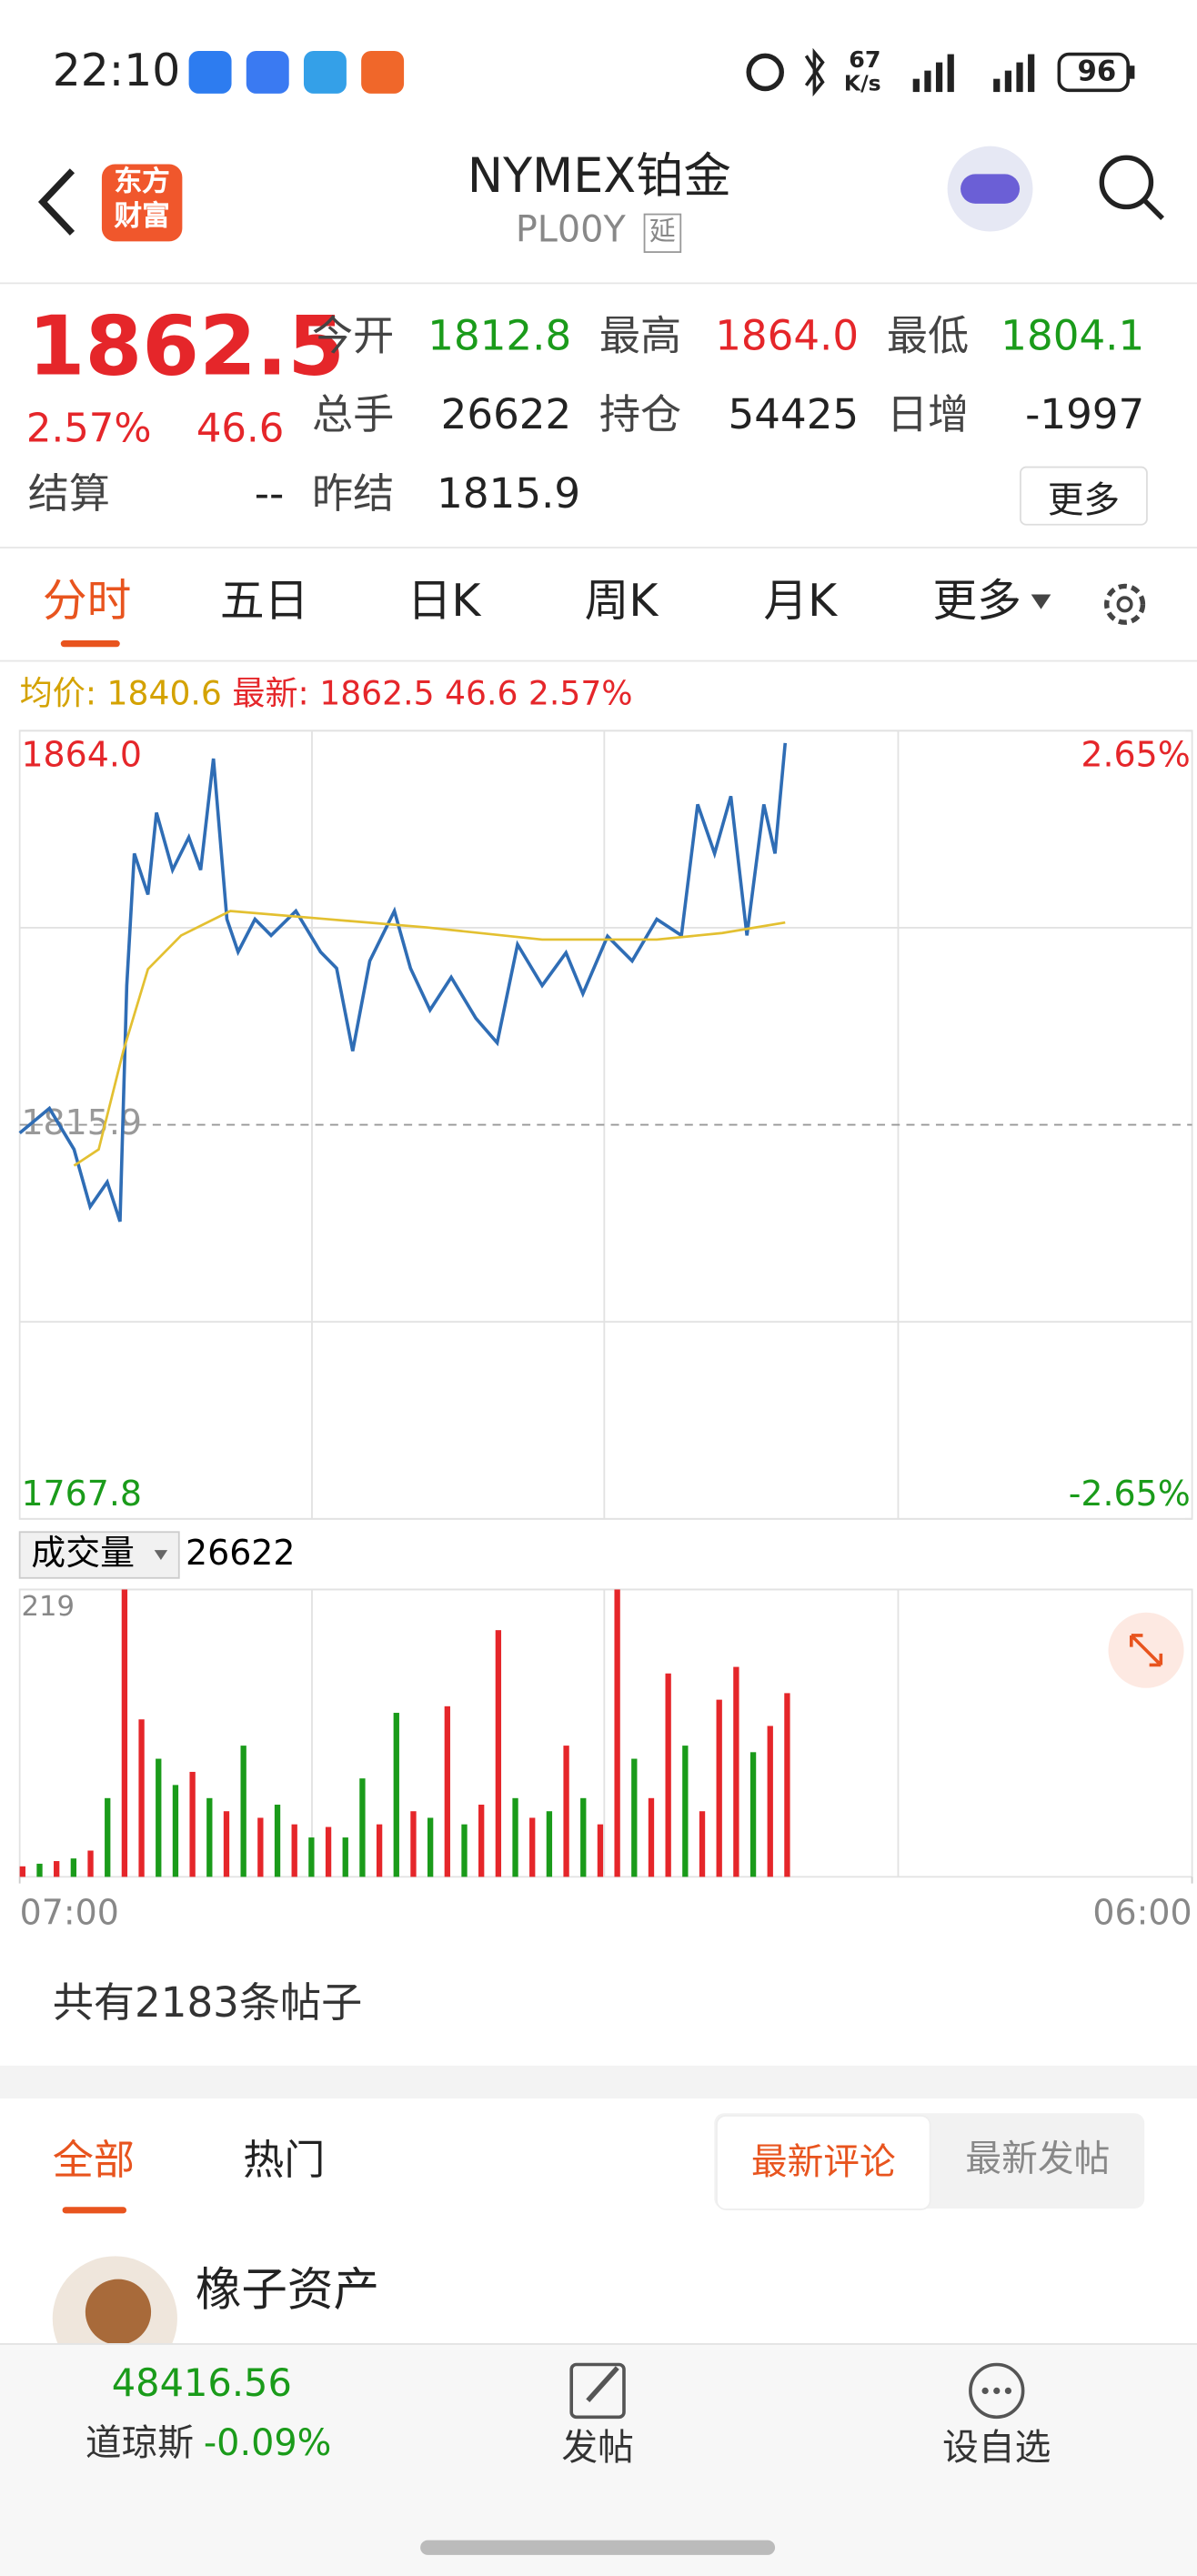 The image size is (1197, 2576). Describe the element at coordinates (264, 602) in the screenshot. I see `tab: 五日` at that location.